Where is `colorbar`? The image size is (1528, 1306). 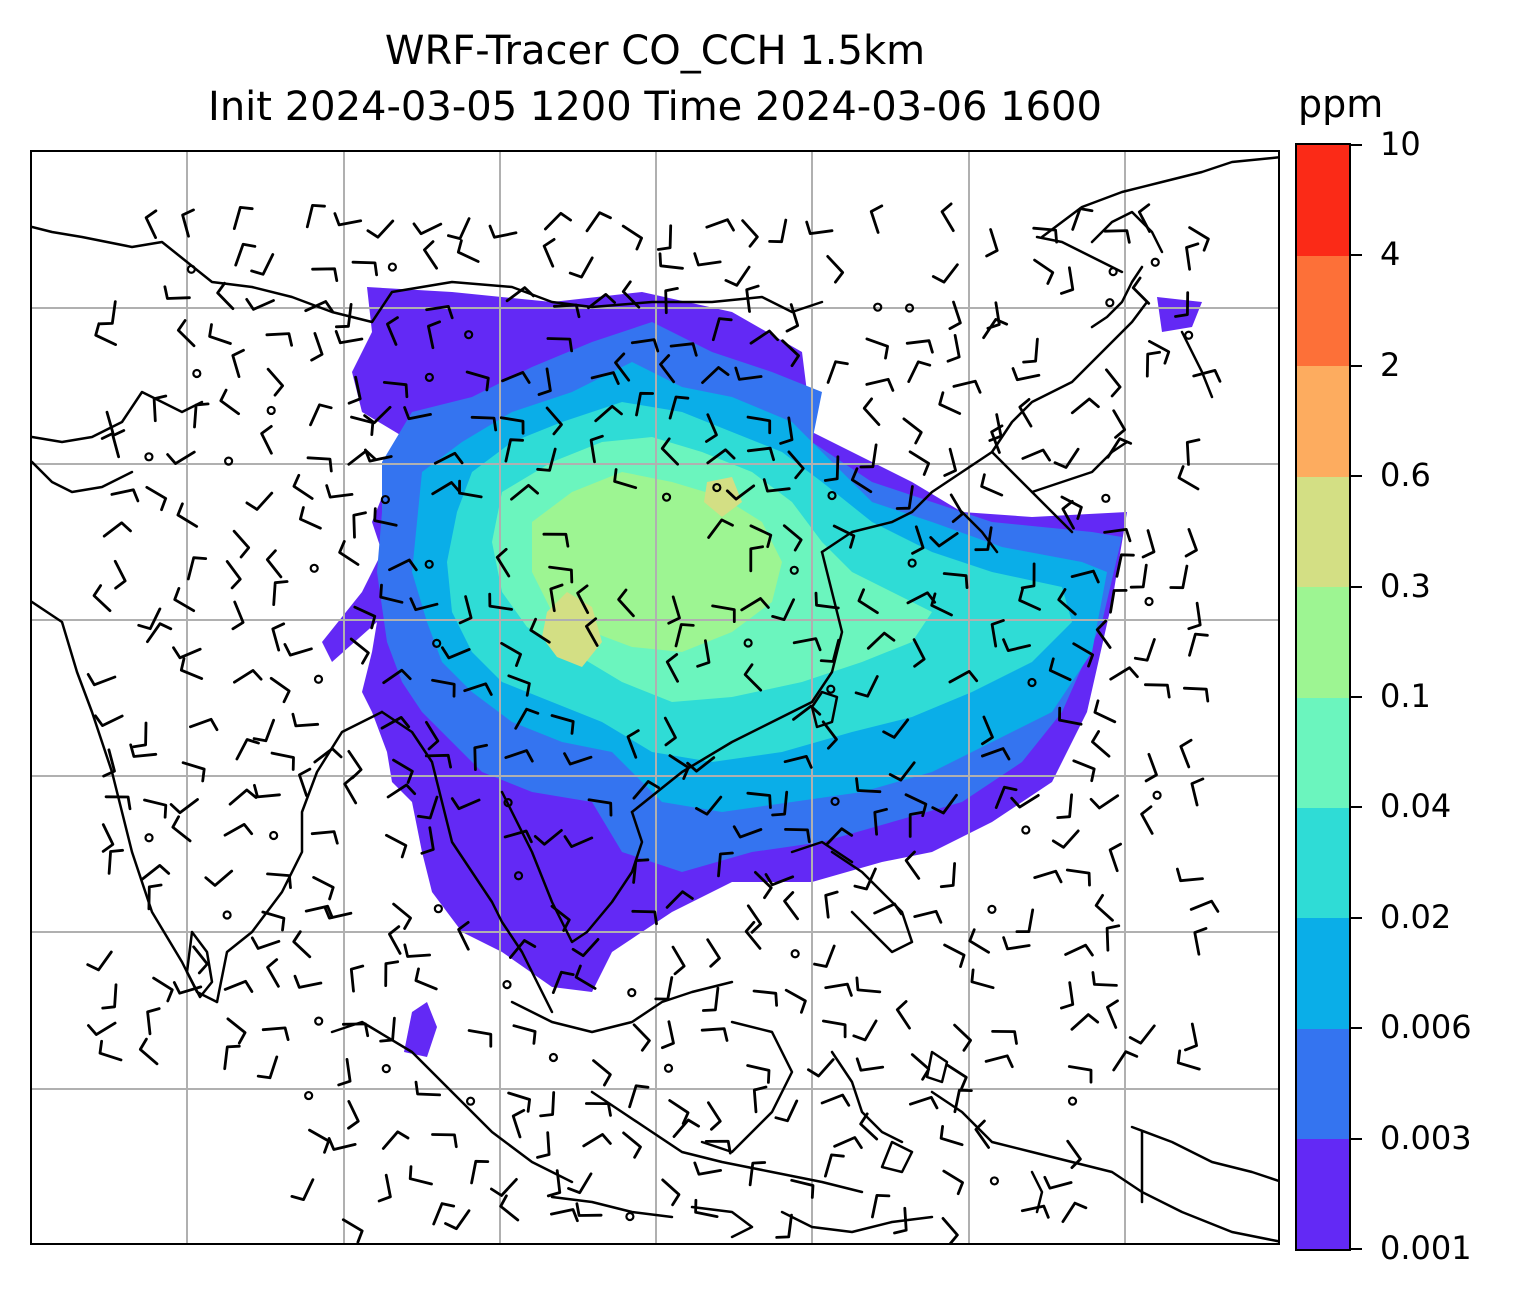 colorbar is located at coordinates (1323, 697).